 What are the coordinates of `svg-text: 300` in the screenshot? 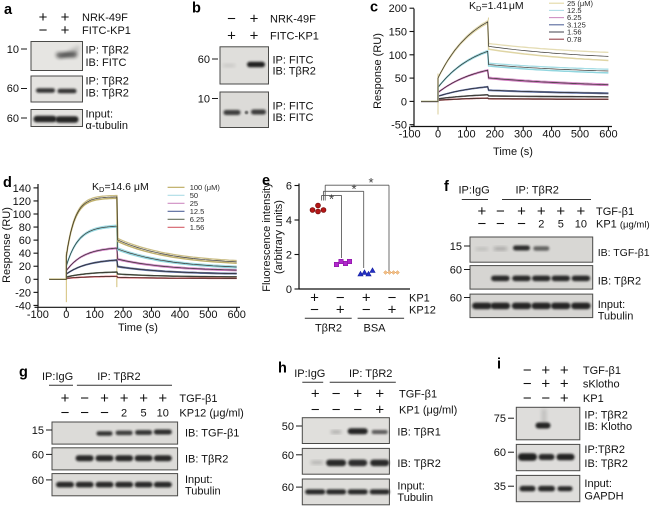 It's located at (151, 315).